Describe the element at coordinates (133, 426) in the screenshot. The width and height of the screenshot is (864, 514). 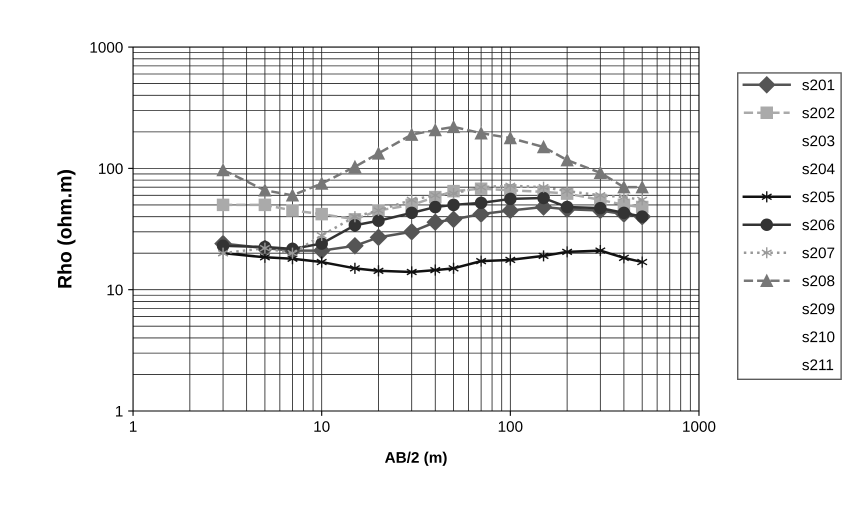
I see `x-tick-label: 1` at that location.